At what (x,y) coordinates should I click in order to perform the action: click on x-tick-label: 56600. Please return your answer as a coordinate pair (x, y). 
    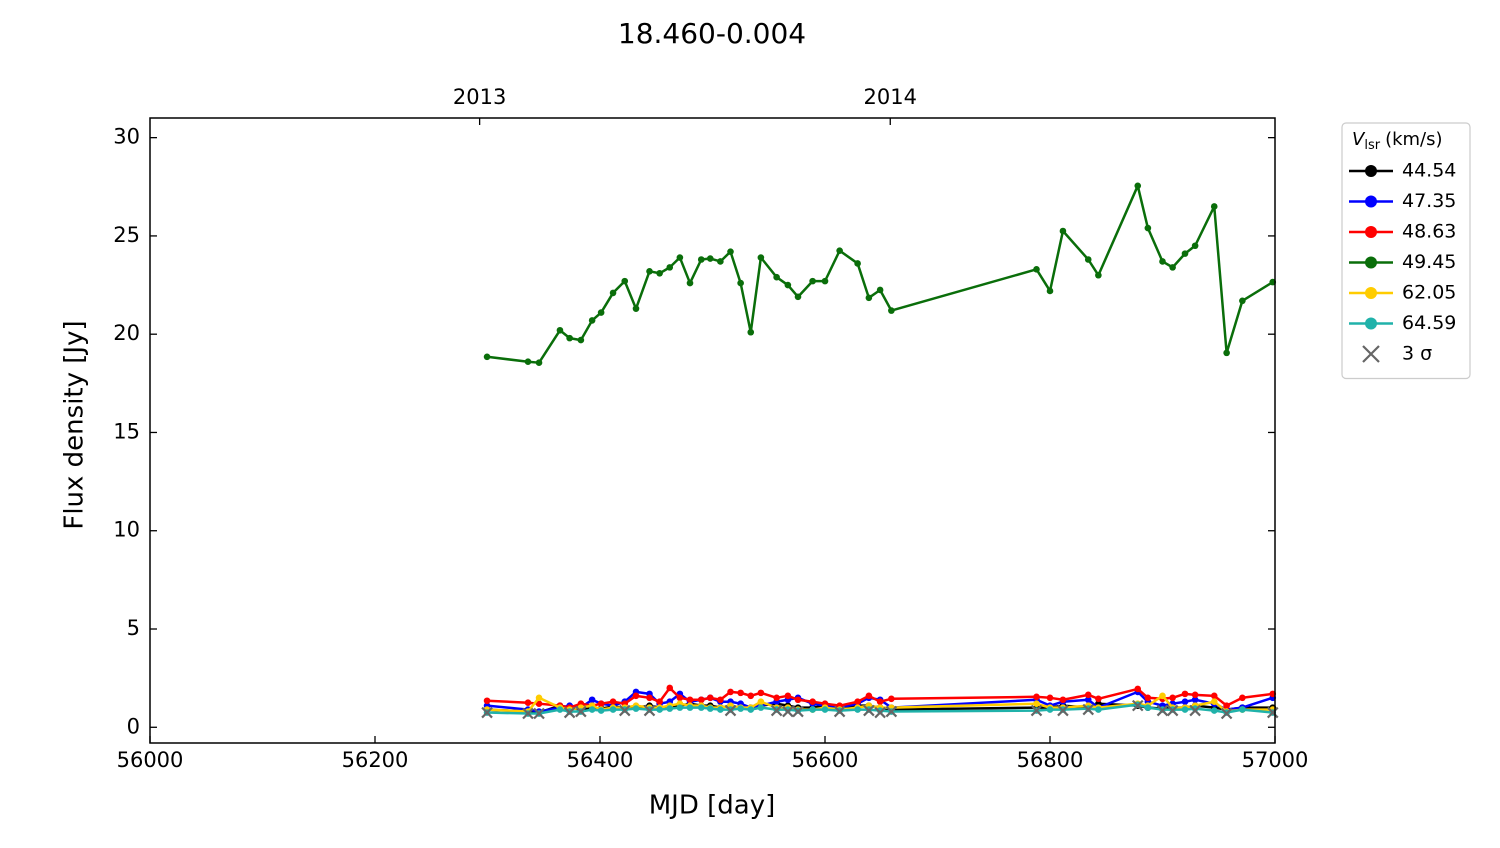
    Looking at the image, I should click on (825, 760).